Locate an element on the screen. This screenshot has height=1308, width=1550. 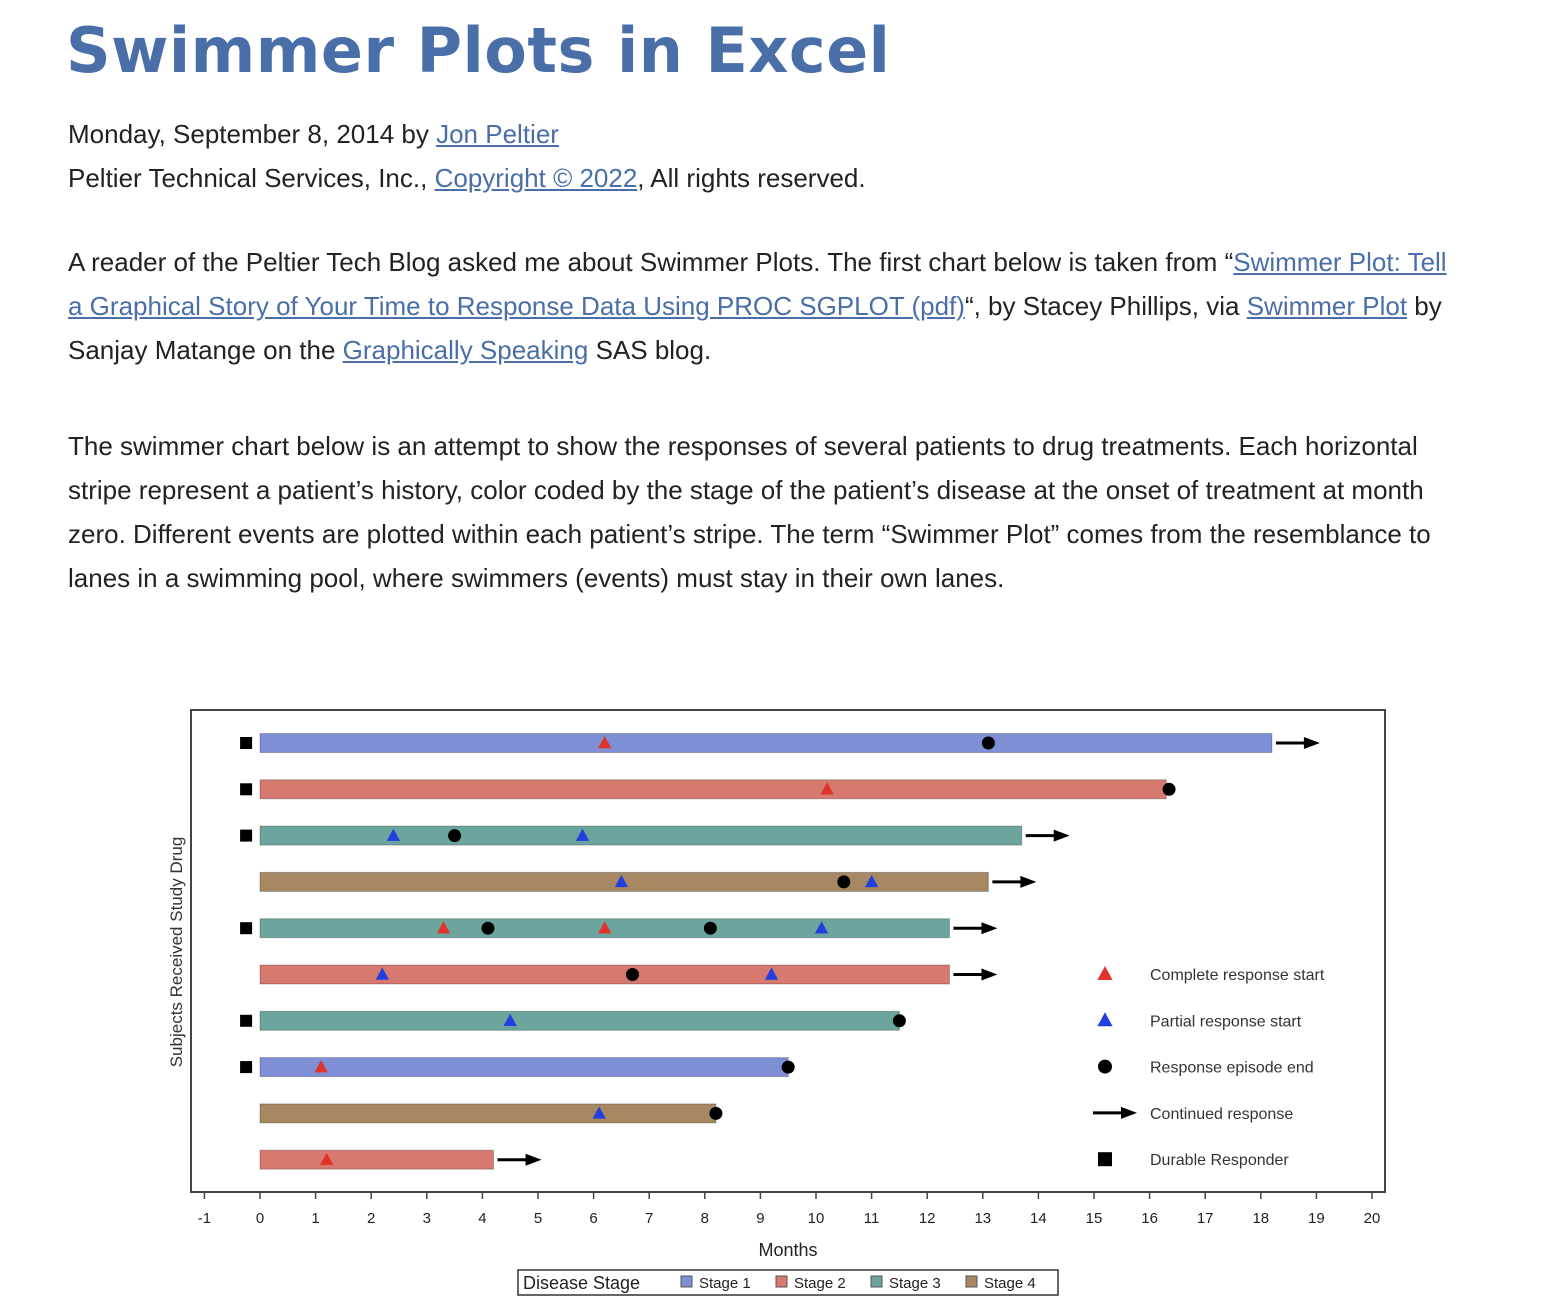
copyright-link: Copyright © 2022 is located at coordinates (536, 178).